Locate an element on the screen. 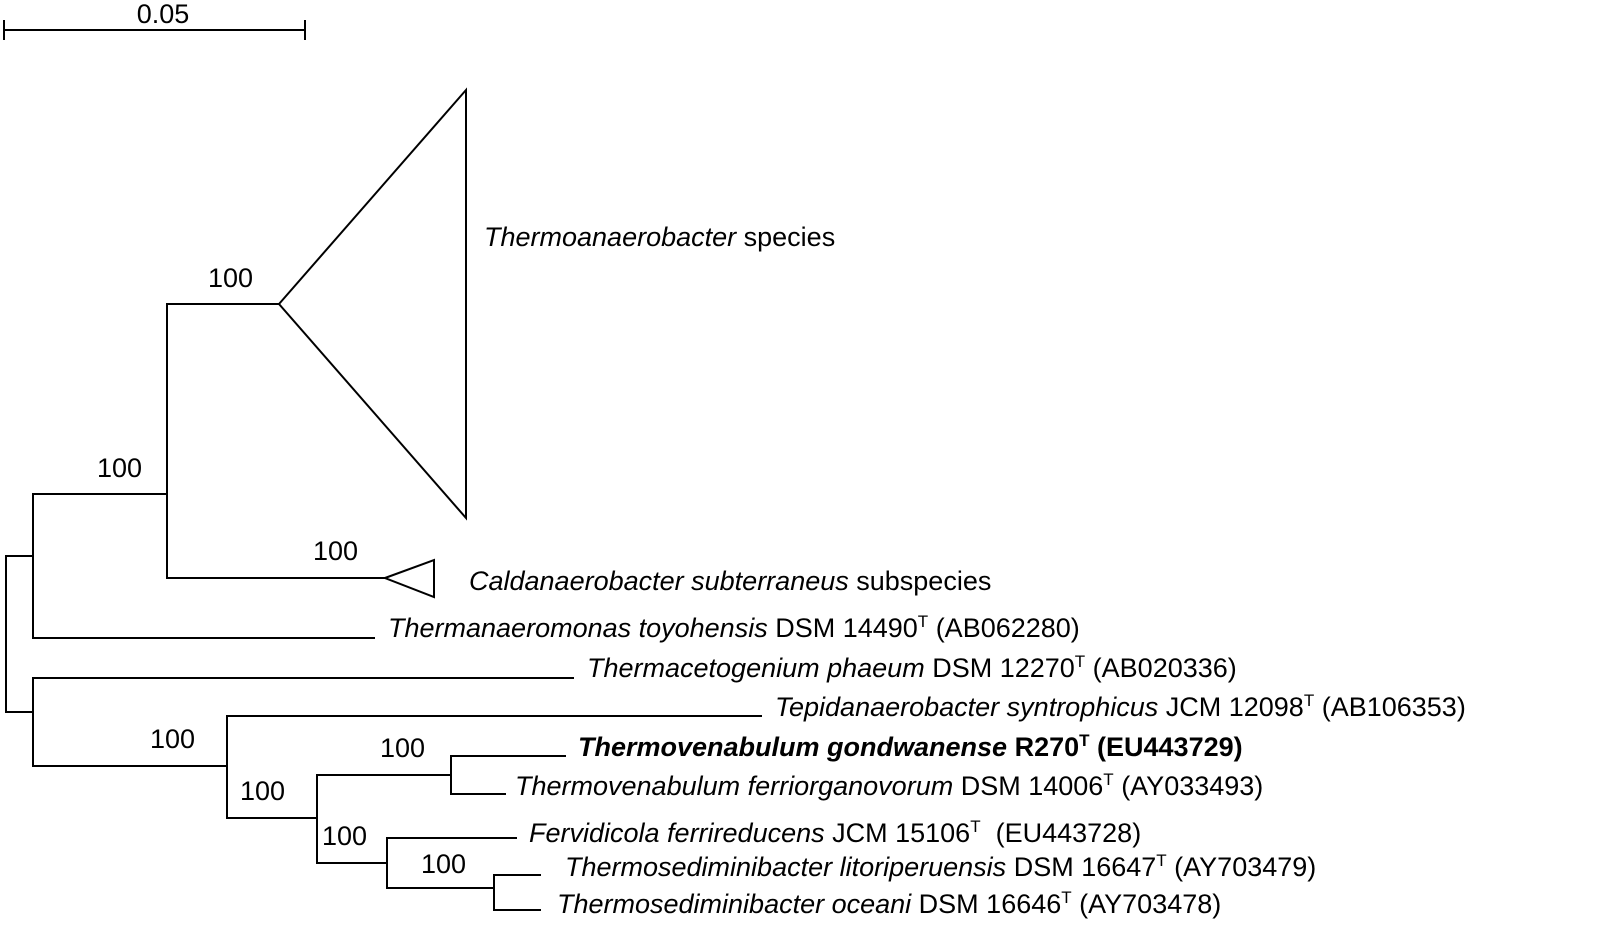  caldanaerobacter-collapsed-clade is located at coordinates (408, 578).